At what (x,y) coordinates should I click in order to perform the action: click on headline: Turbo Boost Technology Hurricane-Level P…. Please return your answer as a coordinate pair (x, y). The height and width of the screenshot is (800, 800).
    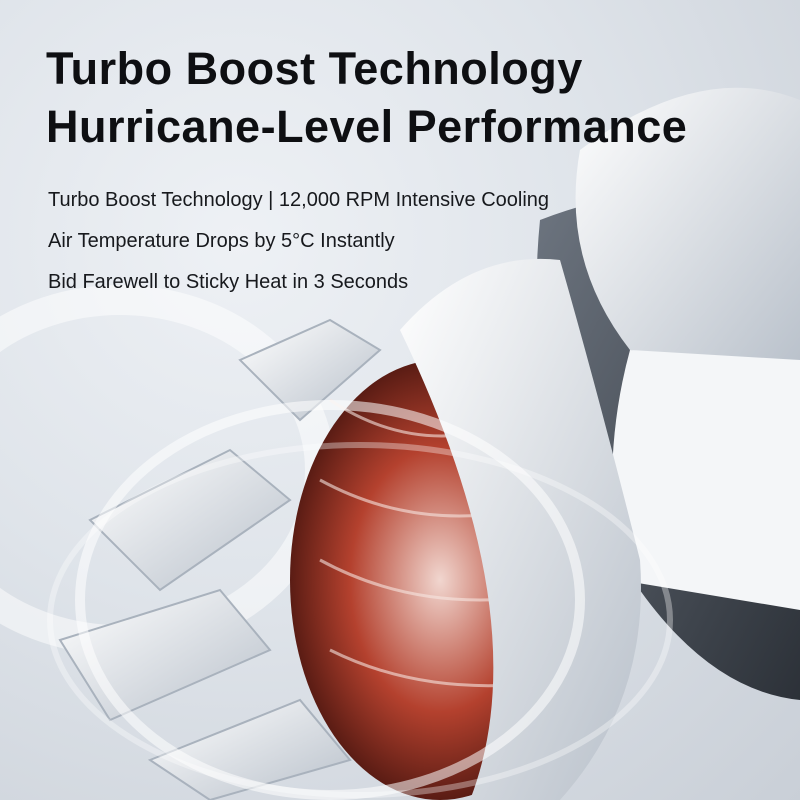
    Looking at the image, I should click on (366, 98).